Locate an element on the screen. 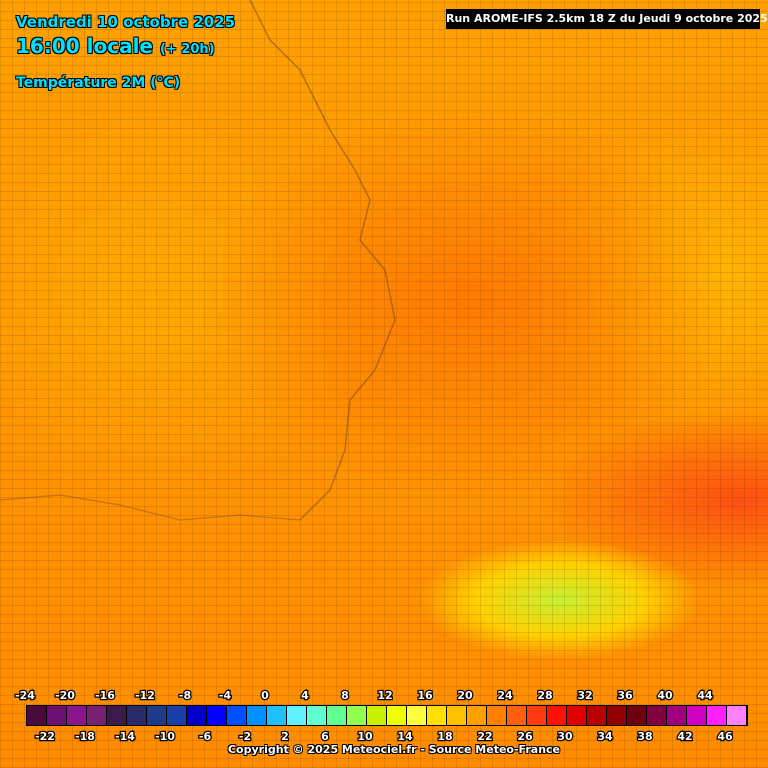 Image resolution: width=768 pixels, height=768 pixels. legend-top-label: 36 is located at coordinates (625, 695).